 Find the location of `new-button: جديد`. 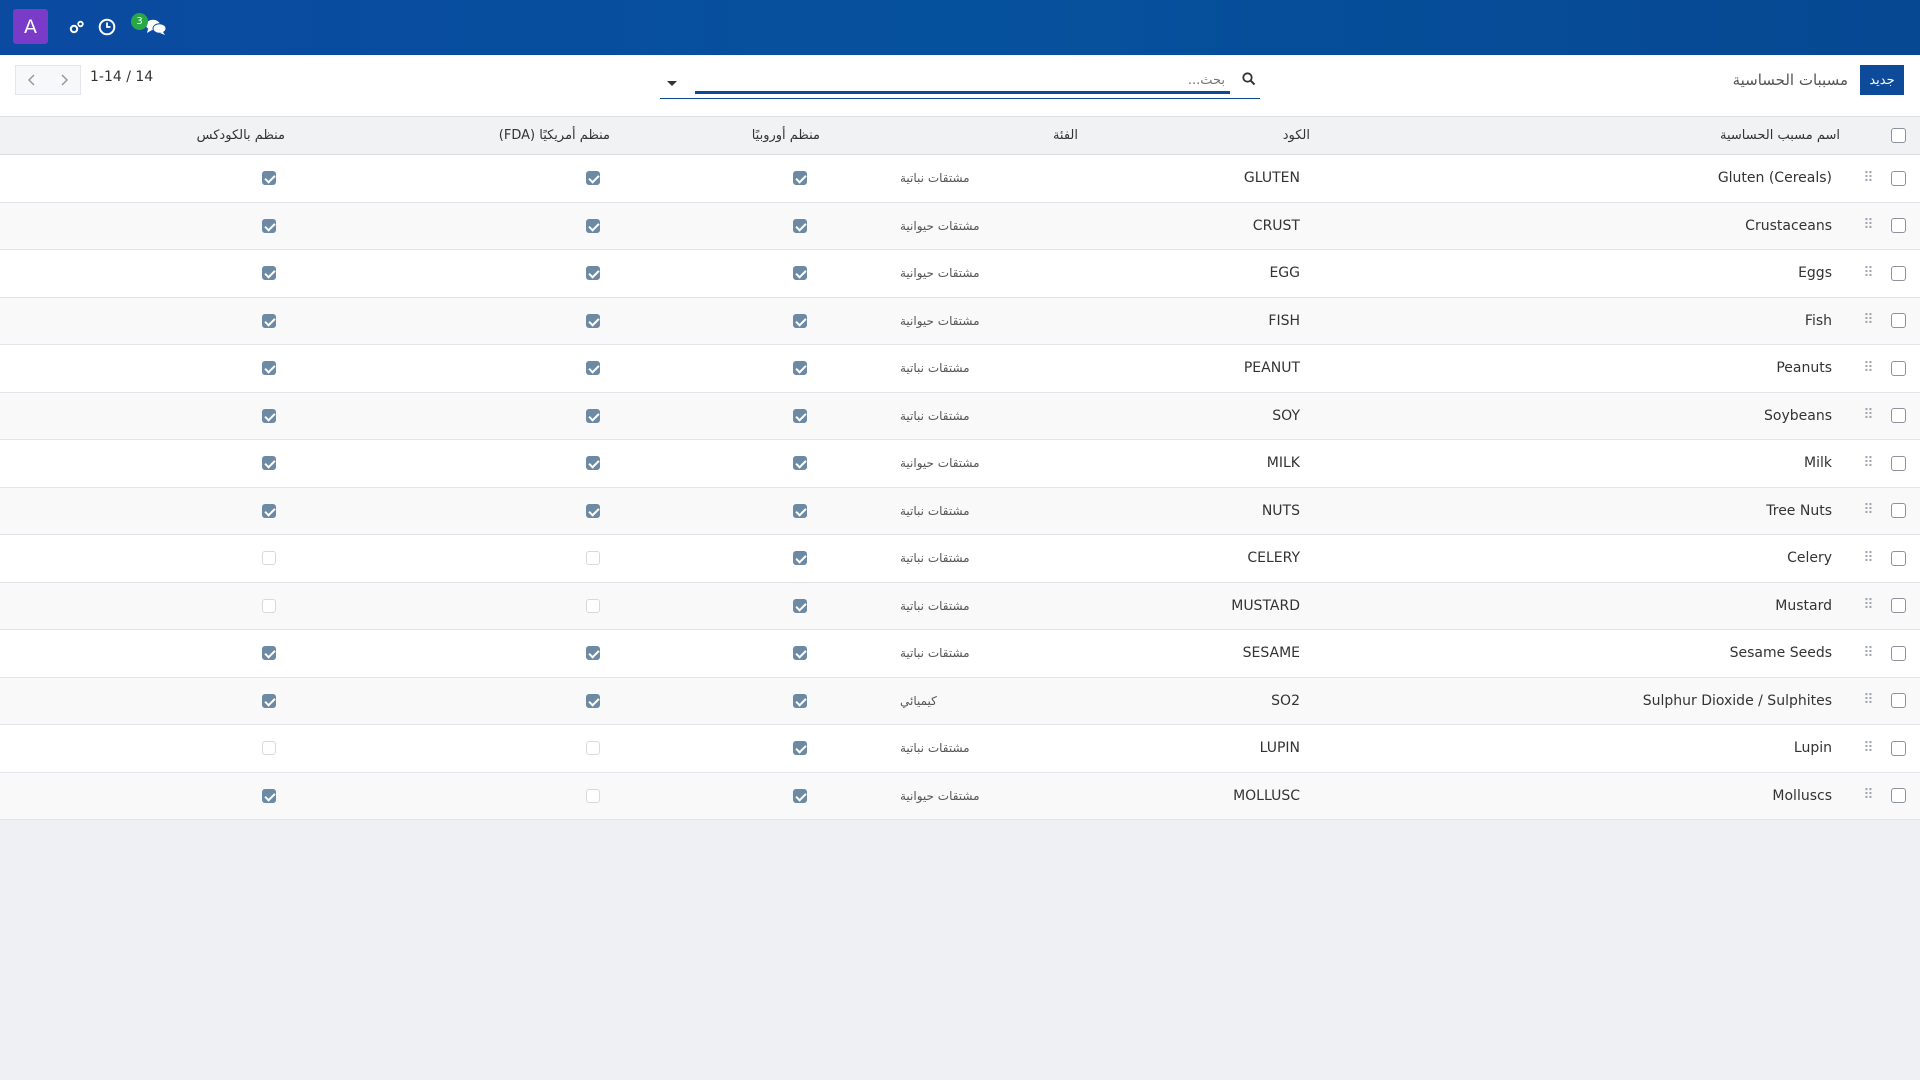

new-button: جديد is located at coordinates (1882, 80).